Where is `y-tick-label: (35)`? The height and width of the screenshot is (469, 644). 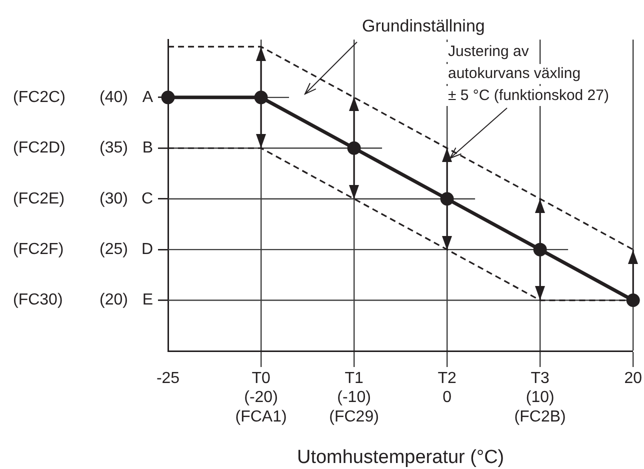
y-tick-label: (35) is located at coordinates (114, 148).